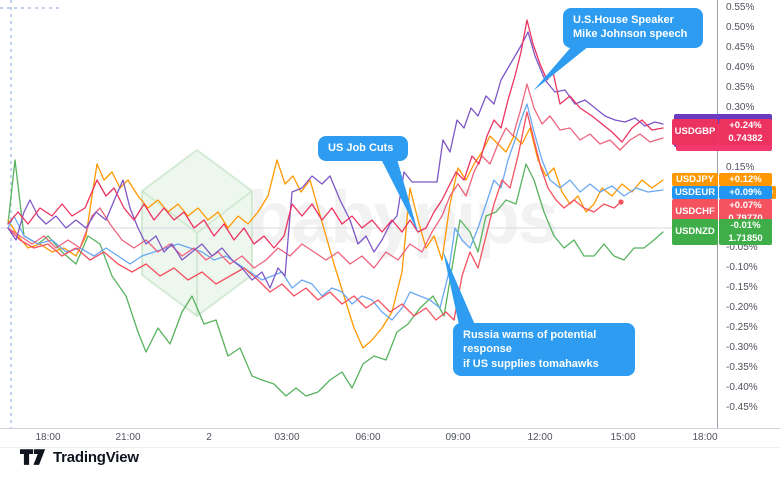  What do you see at coordinates (695, 192) in the screenshot?
I see `price-tag-name-usdeur: USDEUR` at bounding box center [695, 192].